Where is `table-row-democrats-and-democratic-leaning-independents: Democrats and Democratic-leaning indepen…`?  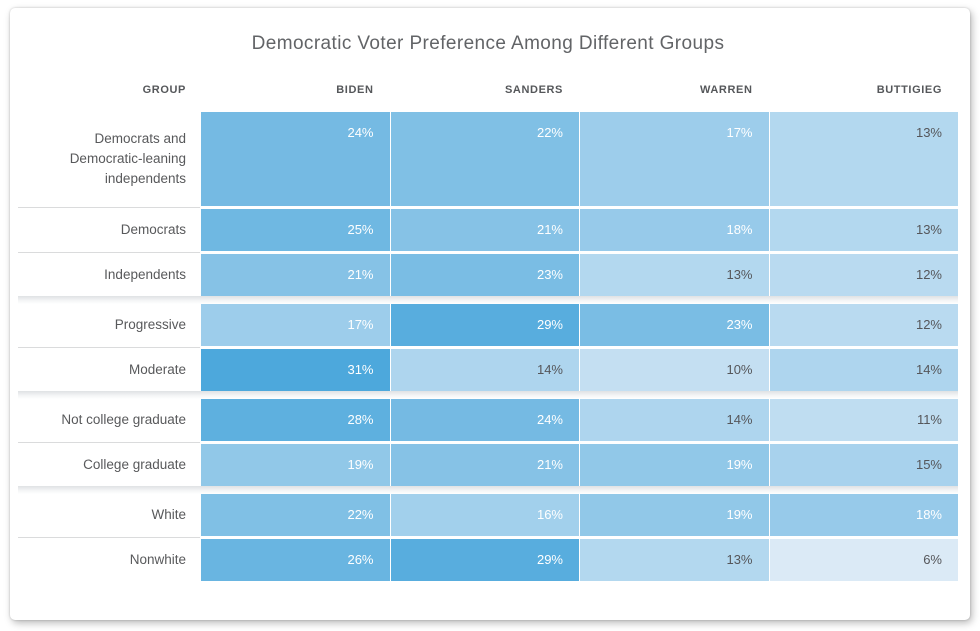
table-row-democrats-and-democratic-leaning-independents: Democrats and Democratic-leaning indepen… is located at coordinates (488, 159).